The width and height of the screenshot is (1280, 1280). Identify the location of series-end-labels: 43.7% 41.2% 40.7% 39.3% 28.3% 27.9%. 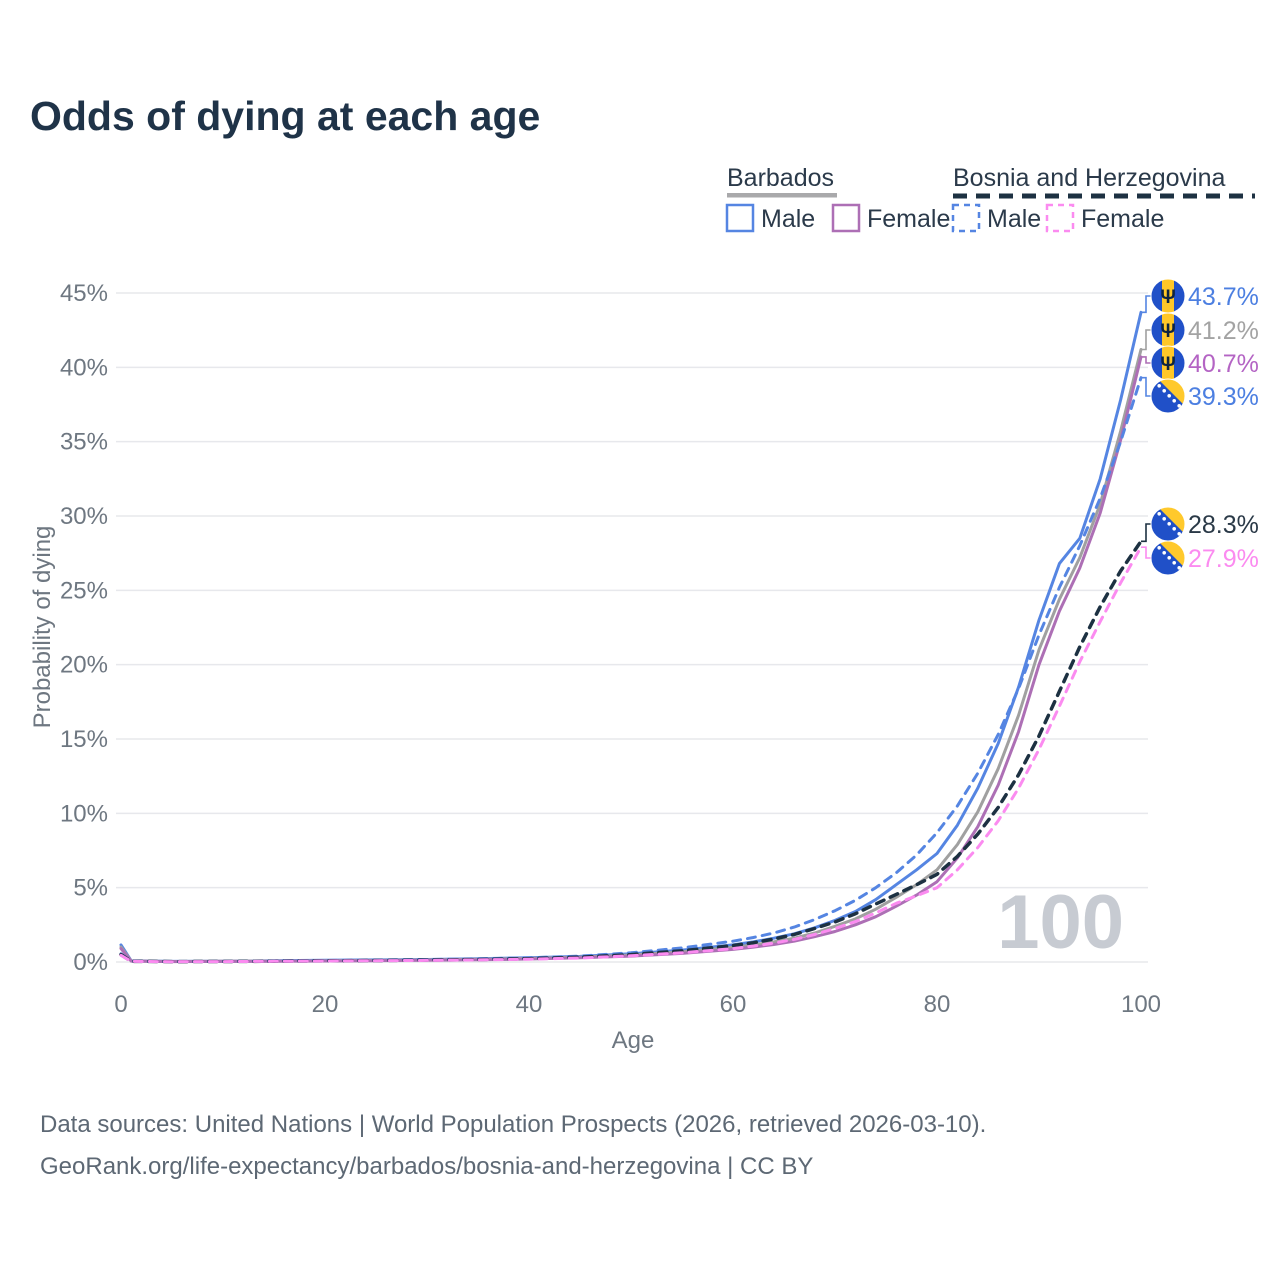
(1200, 427).